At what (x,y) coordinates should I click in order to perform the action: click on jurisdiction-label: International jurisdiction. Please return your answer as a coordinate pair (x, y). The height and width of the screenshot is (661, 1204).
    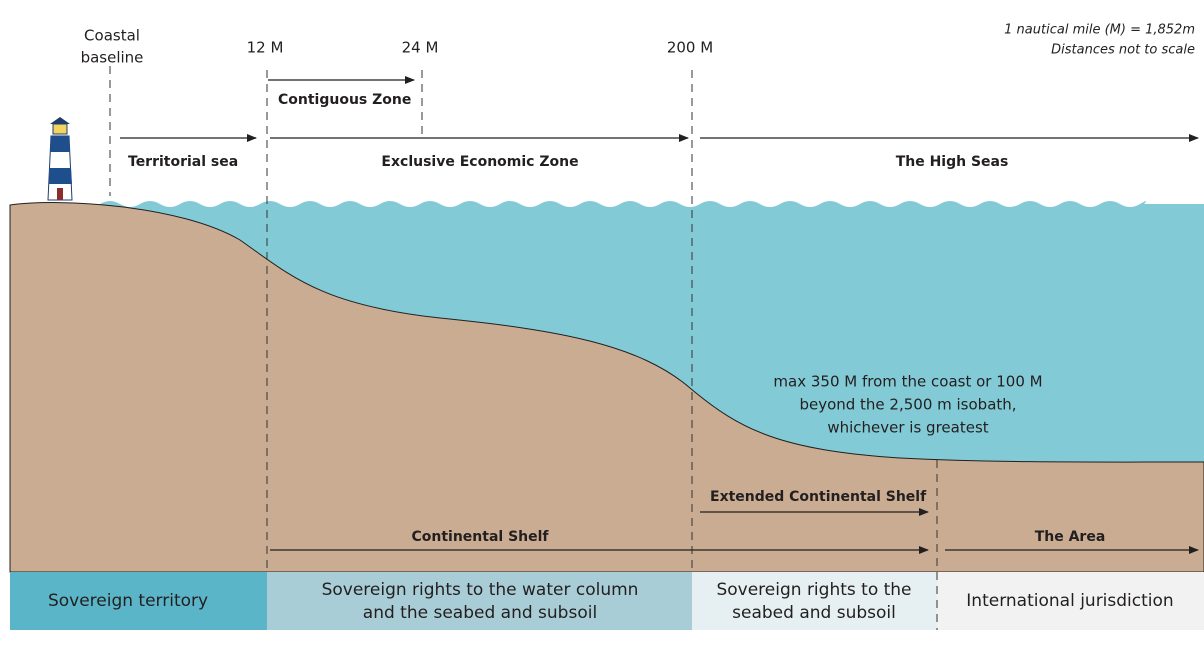
    Looking at the image, I should click on (1069, 601).